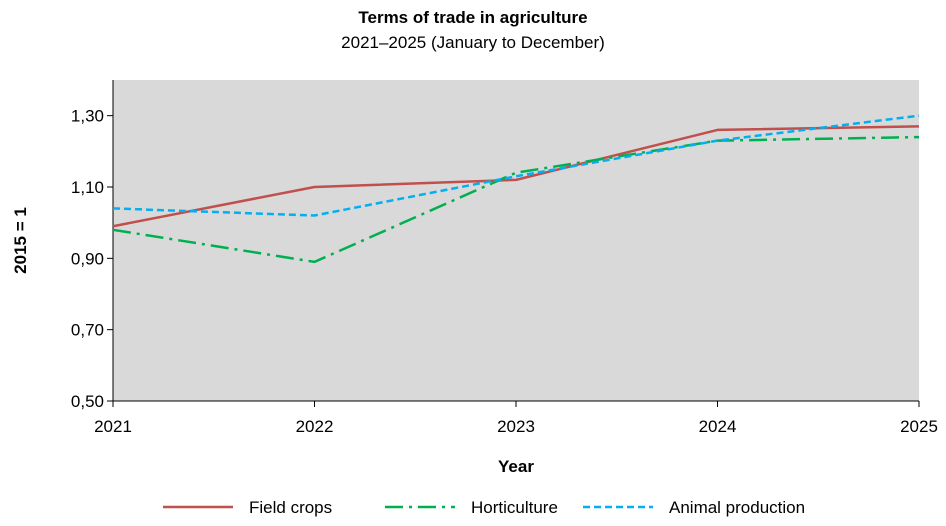 The image size is (946, 526). What do you see at coordinates (473, 17) in the screenshot?
I see `chart-title: Terms of trade in agriculture` at bounding box center [473, 17].